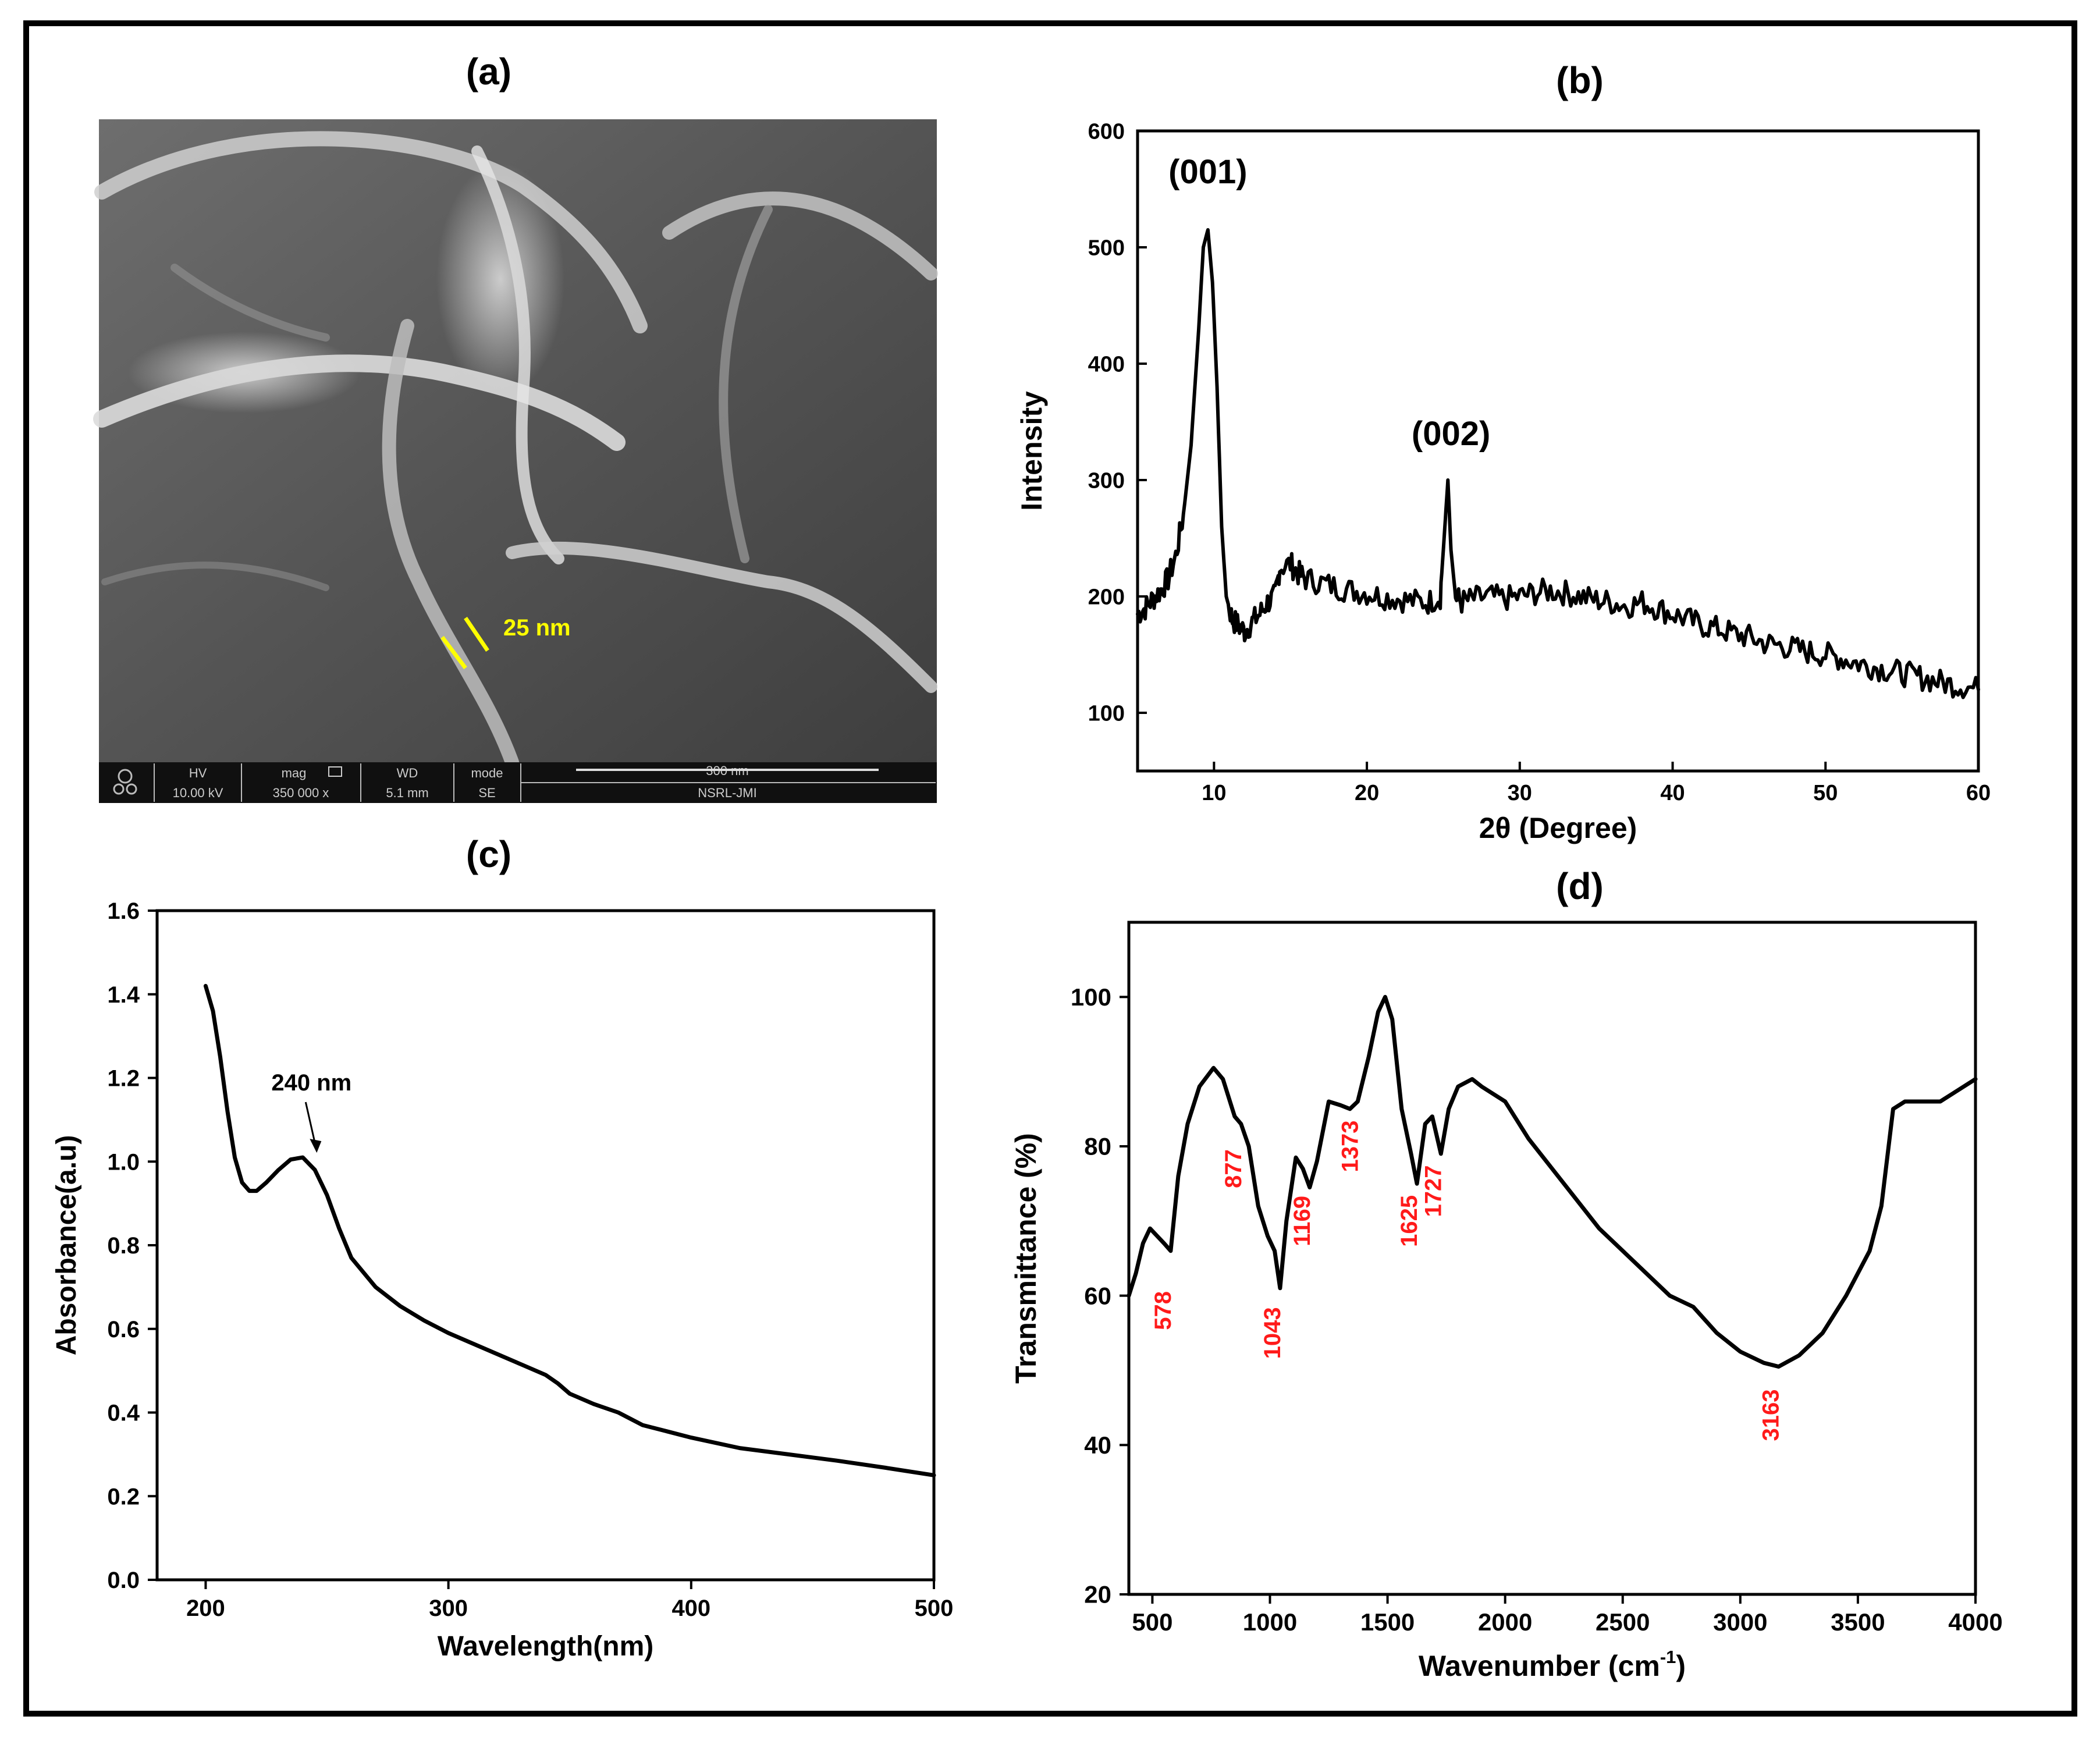 This screenshot has height=1741, width=2100. What do you see at coordinates (488, 72) in the screenshot?
I see `panel-label-a: (a)` at bounding box center [488, 72].